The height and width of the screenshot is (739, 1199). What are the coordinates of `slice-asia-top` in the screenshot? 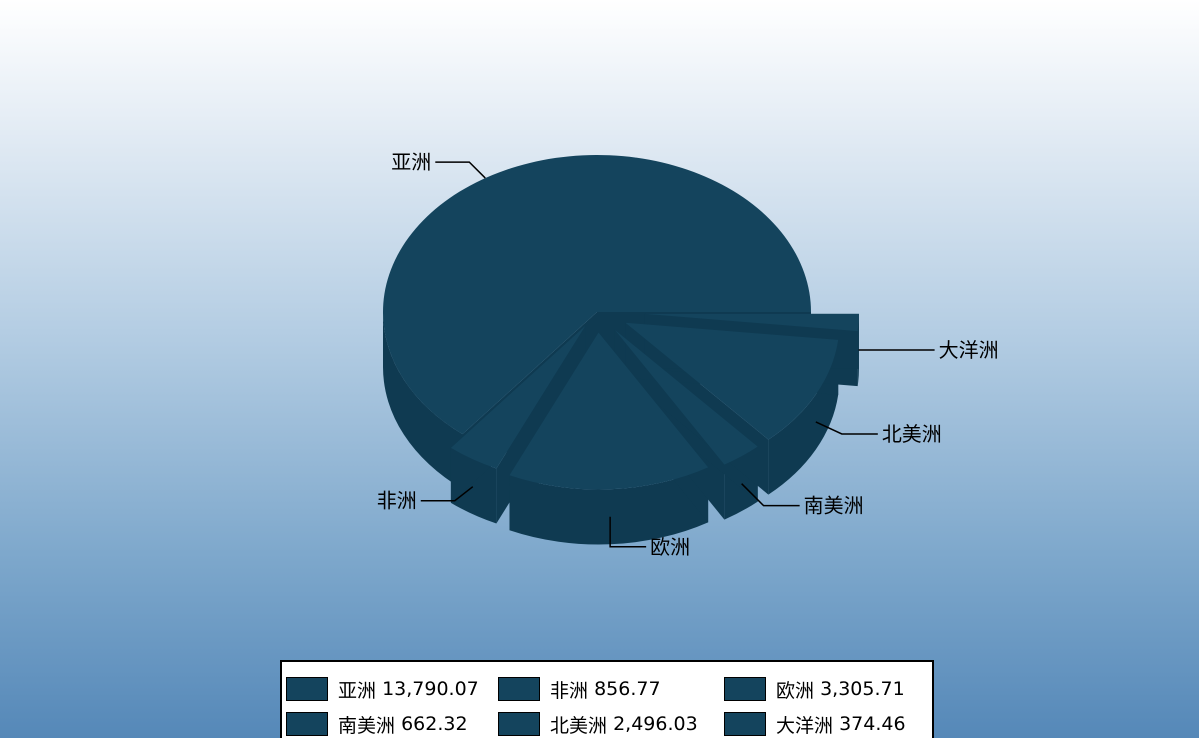 It's located at (597, 295).